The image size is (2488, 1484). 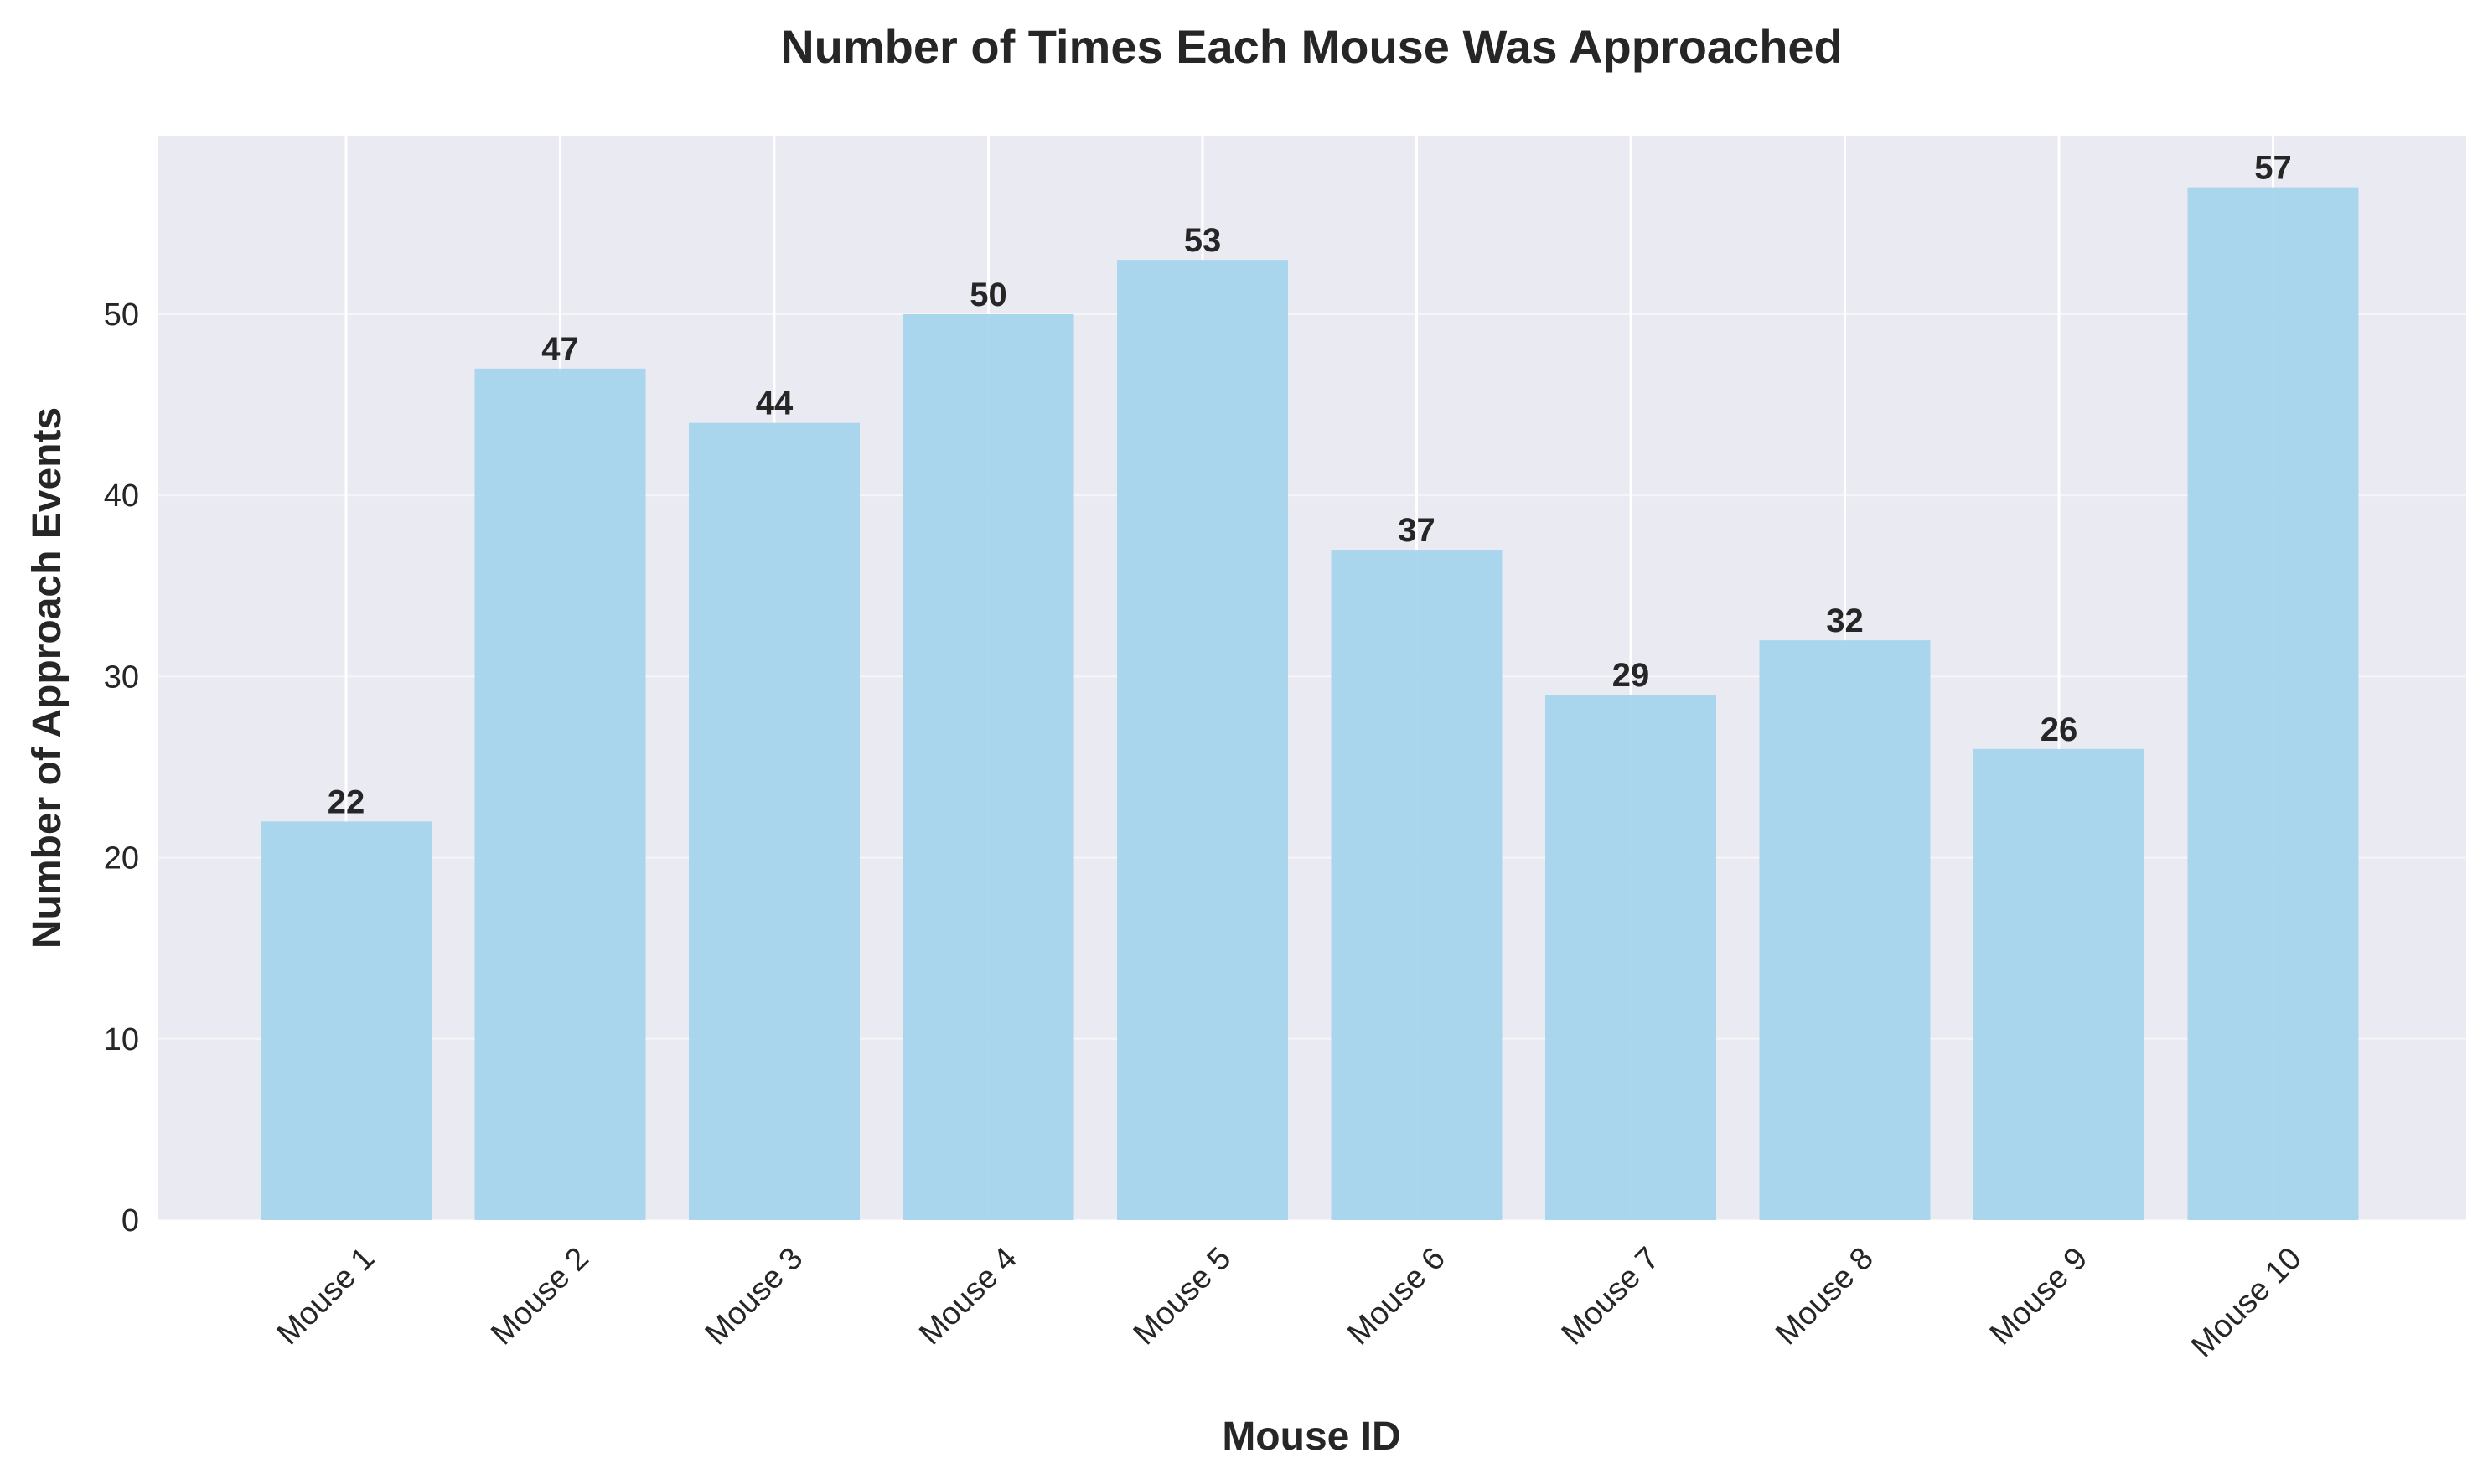 I want to click on y-tick-label: 10, so click(x=121, y=1040).